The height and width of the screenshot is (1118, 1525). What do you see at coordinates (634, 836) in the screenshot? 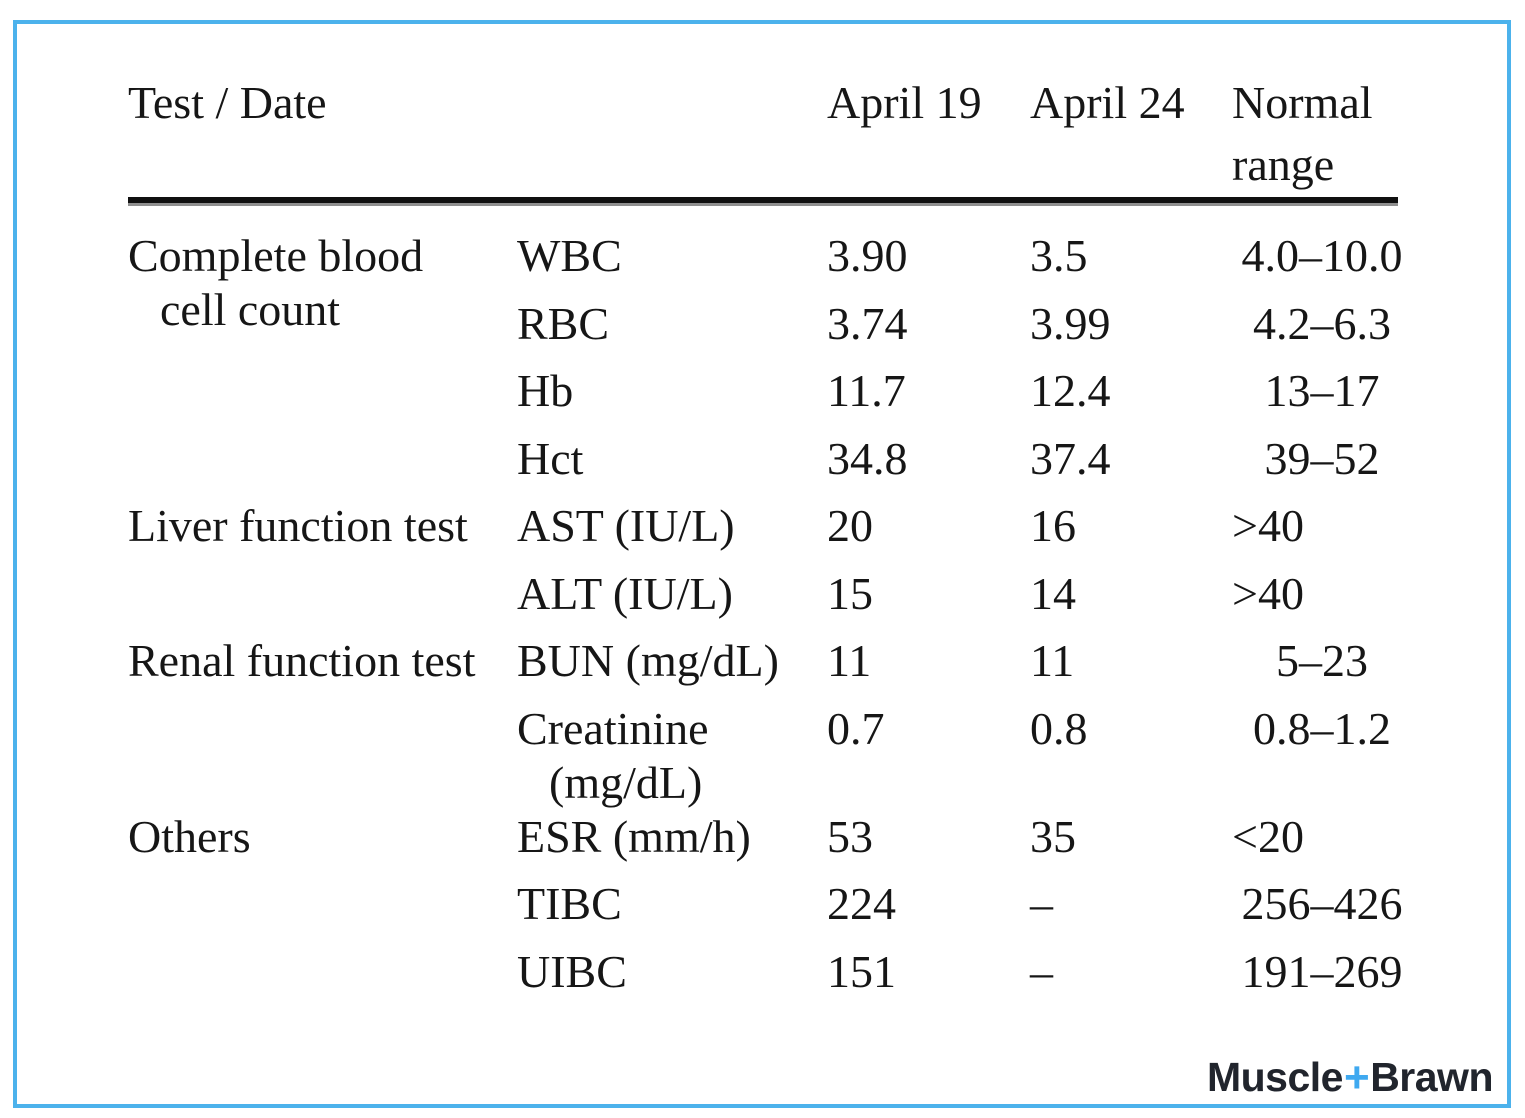
I see `test-cell: ESR (mm/h)` at bounding box center [634, 836].